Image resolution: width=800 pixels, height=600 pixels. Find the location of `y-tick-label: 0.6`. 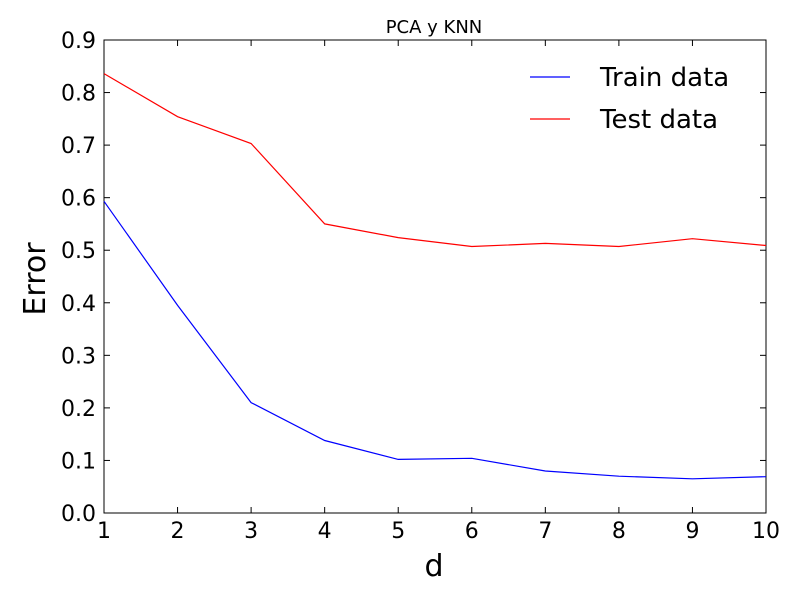

y-tick-label: 0.6 is located at coordinates (78, 199).